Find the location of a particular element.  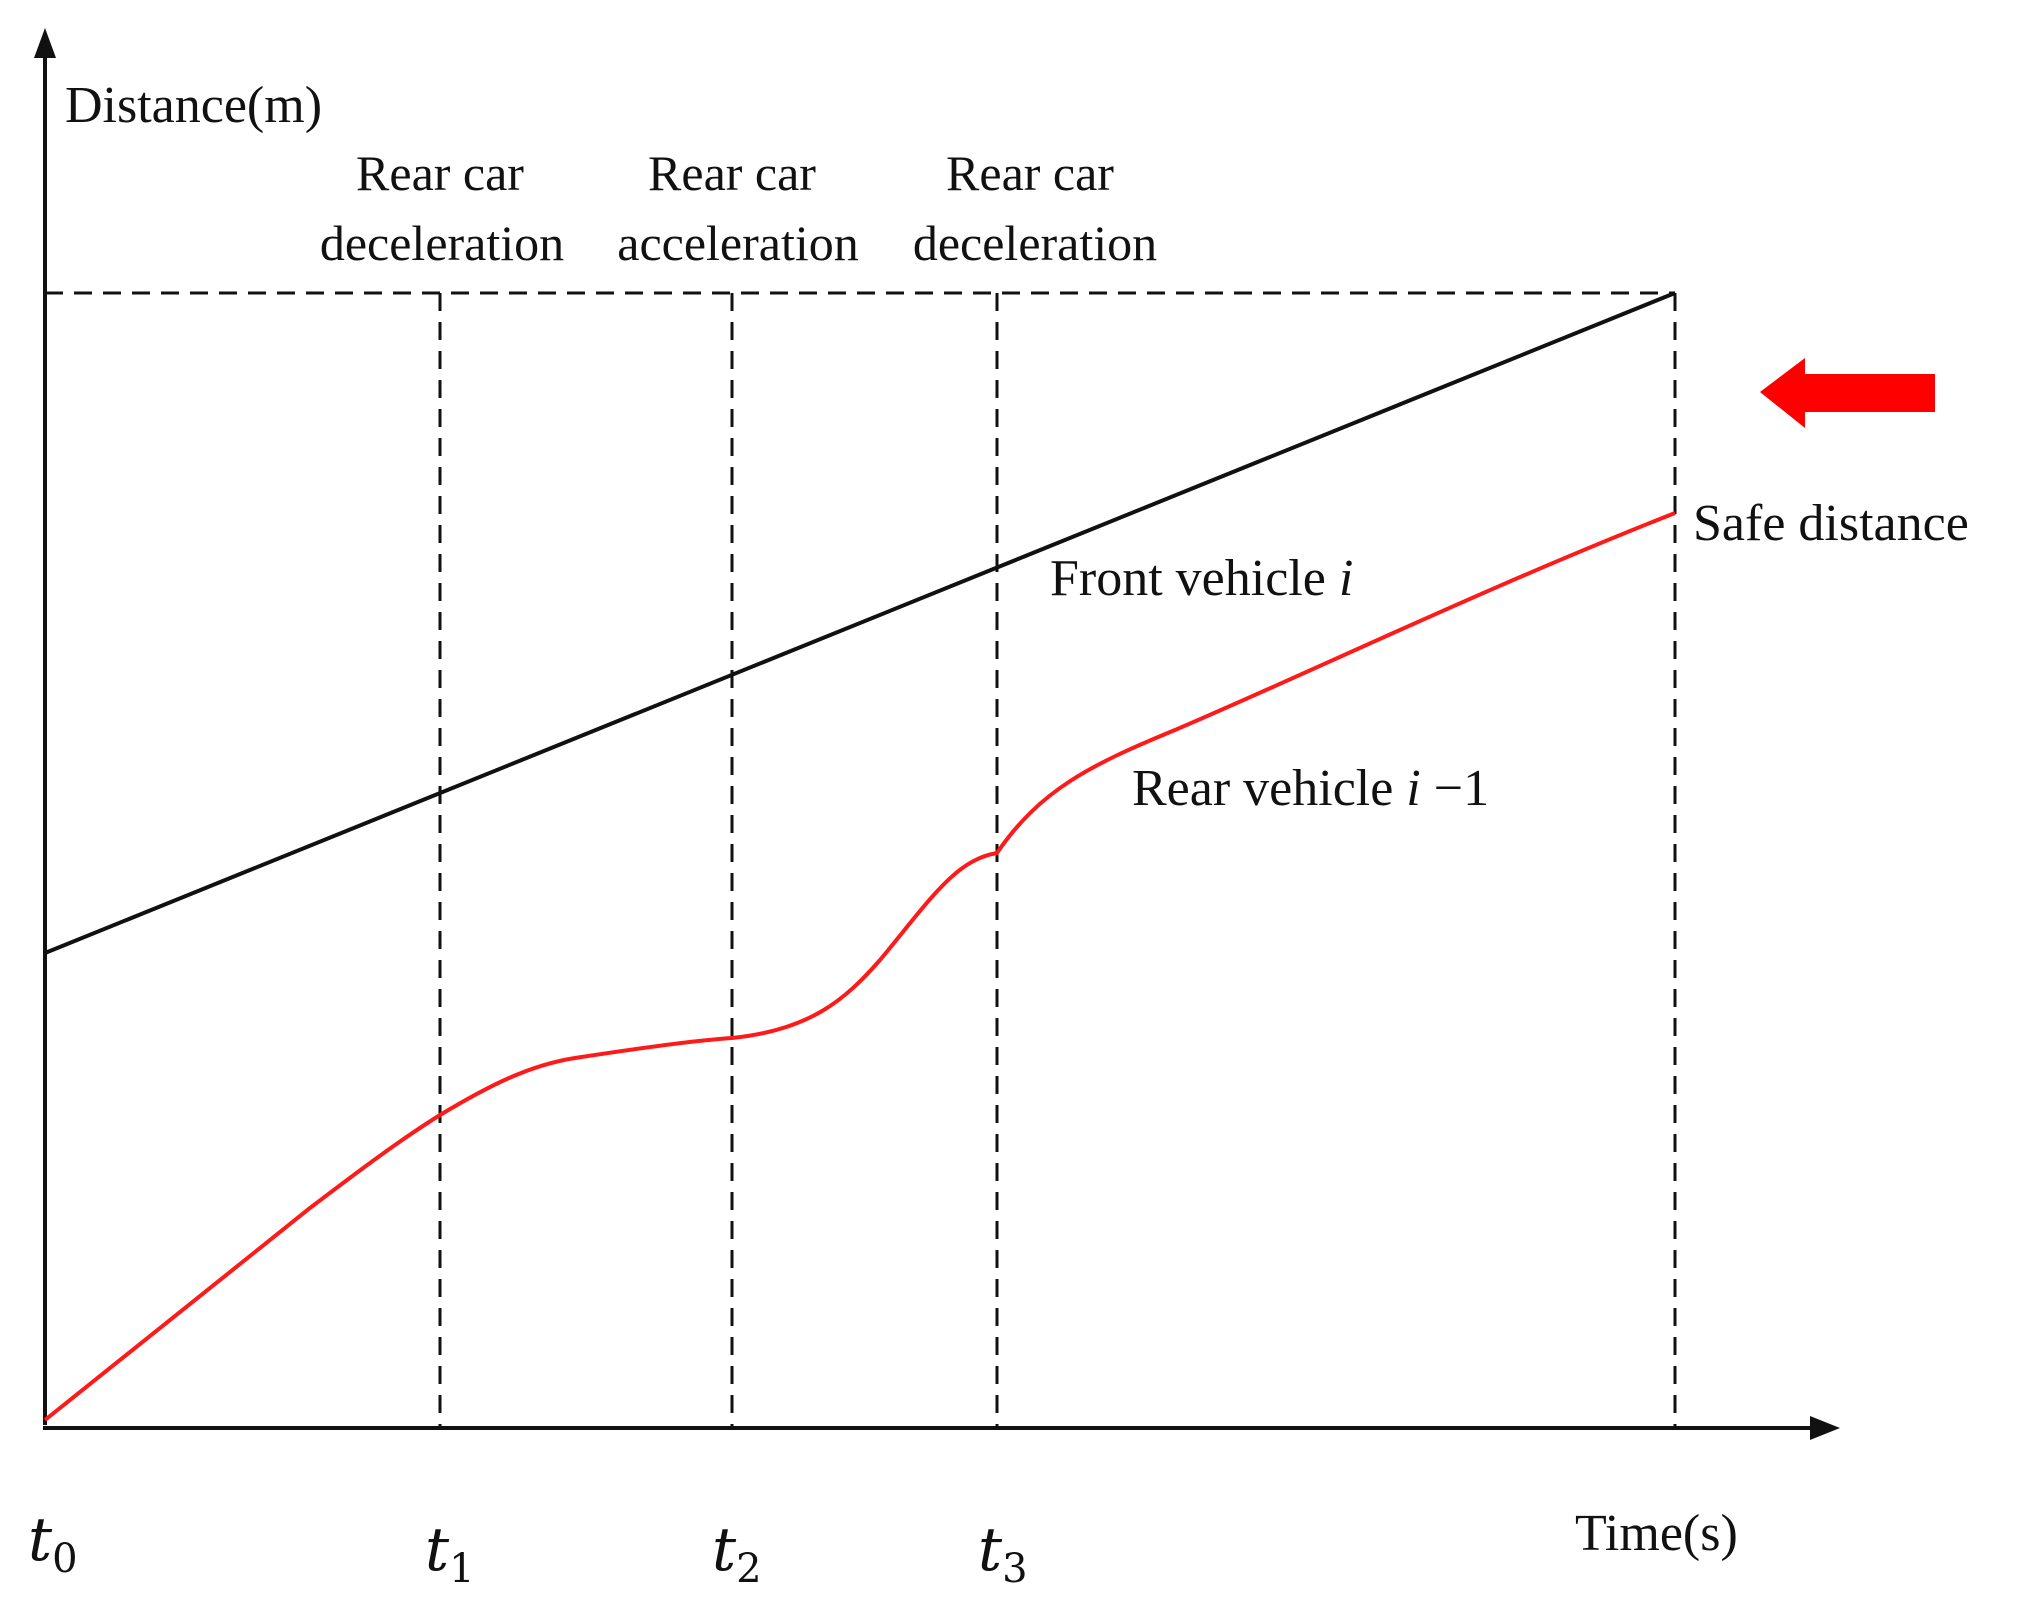

y-axis-title: Distance(m) is located at coordinates (193, 105).